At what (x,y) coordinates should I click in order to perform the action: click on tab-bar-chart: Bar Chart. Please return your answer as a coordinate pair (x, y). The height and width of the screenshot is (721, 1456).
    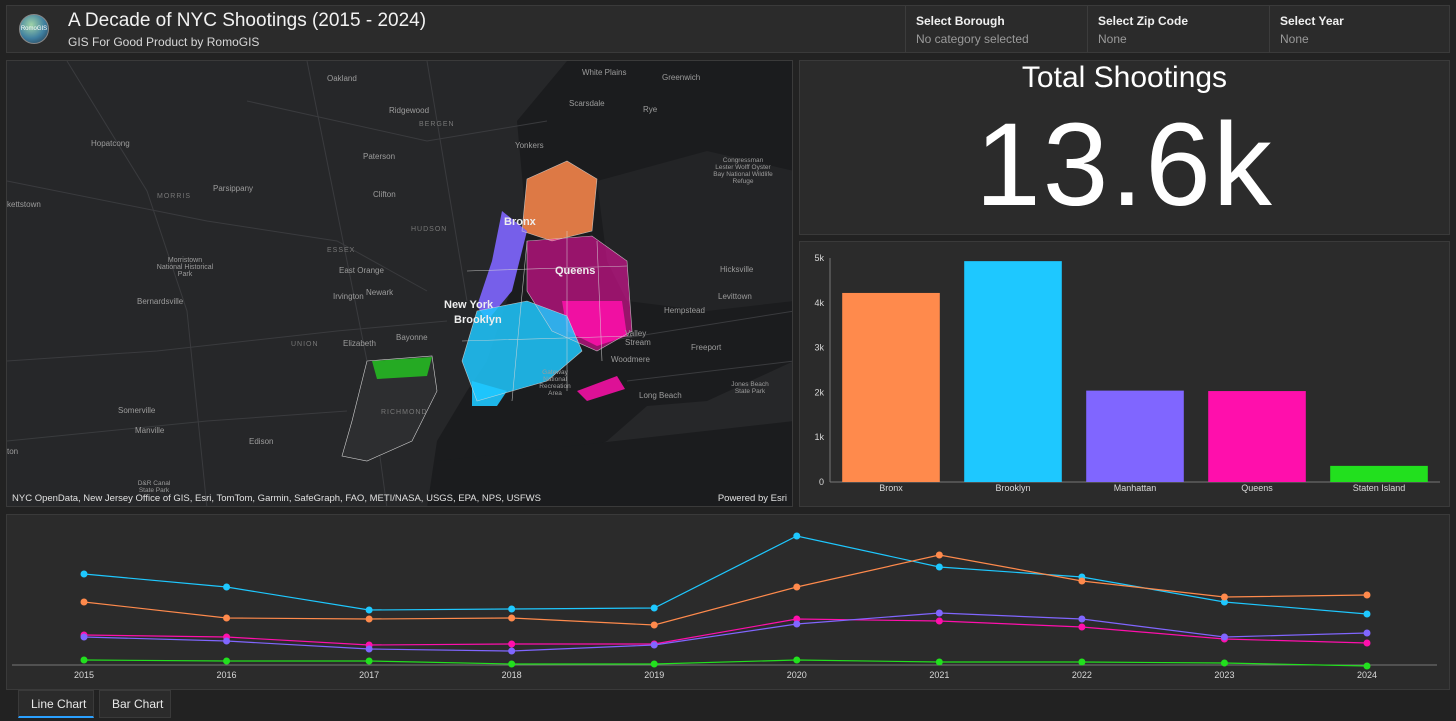
    Looking at the image, I should click on (135, 704).